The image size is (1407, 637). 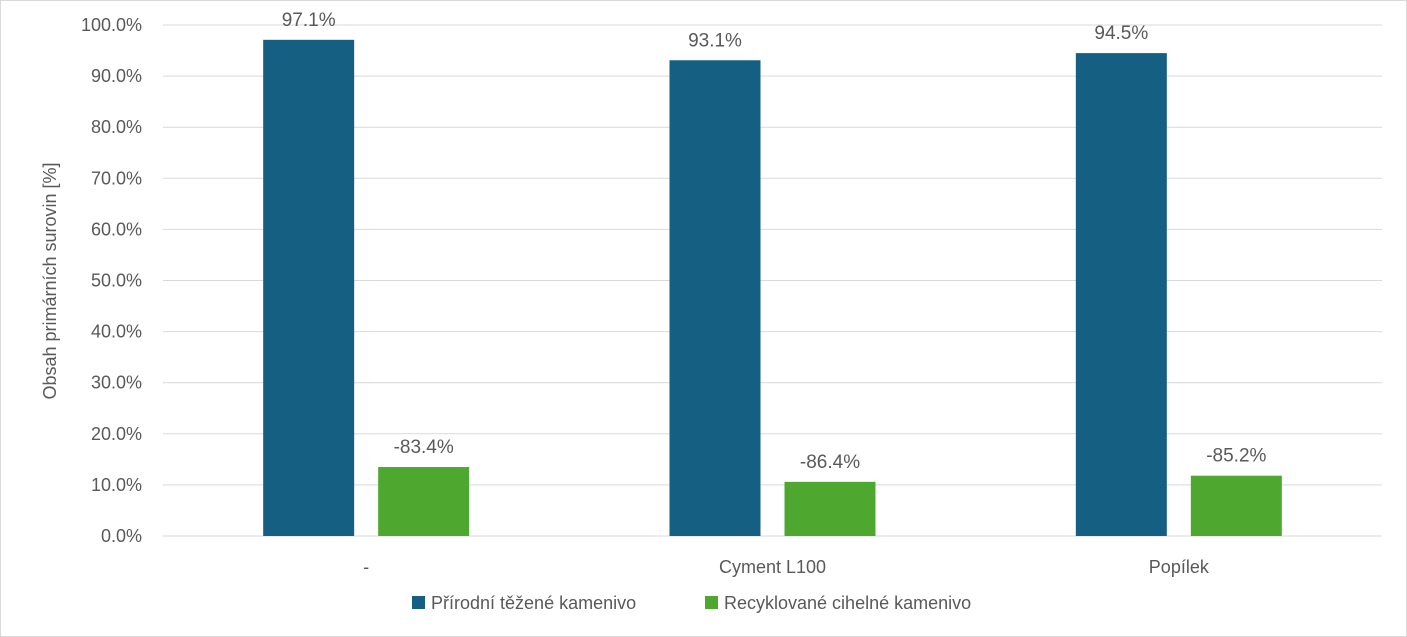 I want to click on x-tick-label: Popílek, so click(x=1179, y=567).